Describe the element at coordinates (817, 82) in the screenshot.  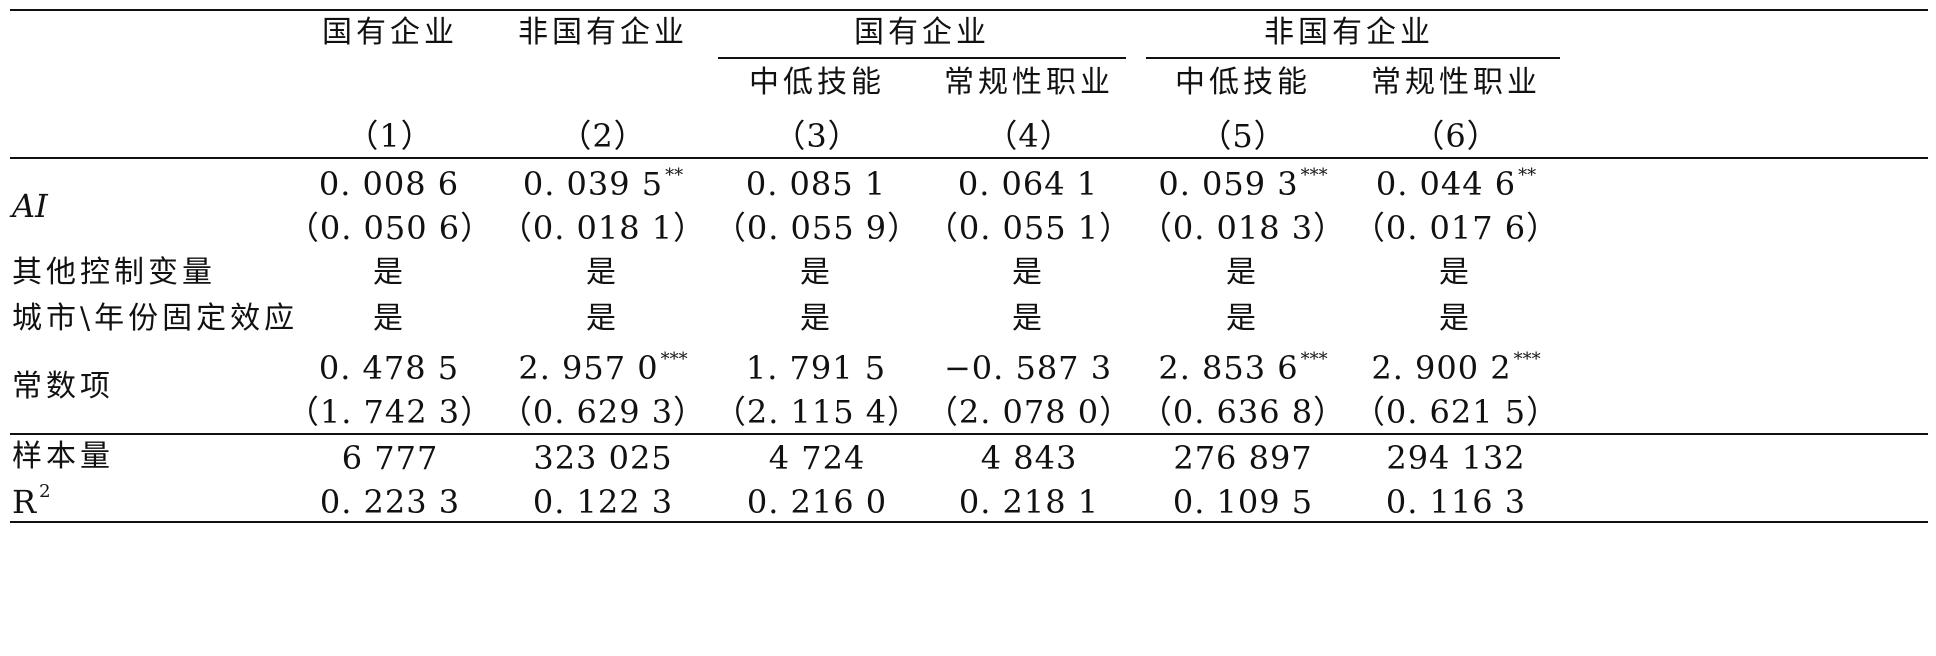
I see `header-sub-col3: 中低技能` at that location.